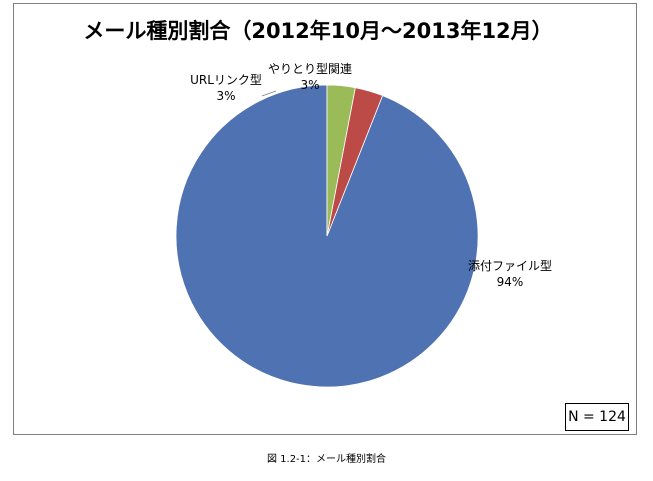 The width and height of the screenshot is (653, 481). I want to click on slice-label-1: 添付ファイル型, so click(510, 266).